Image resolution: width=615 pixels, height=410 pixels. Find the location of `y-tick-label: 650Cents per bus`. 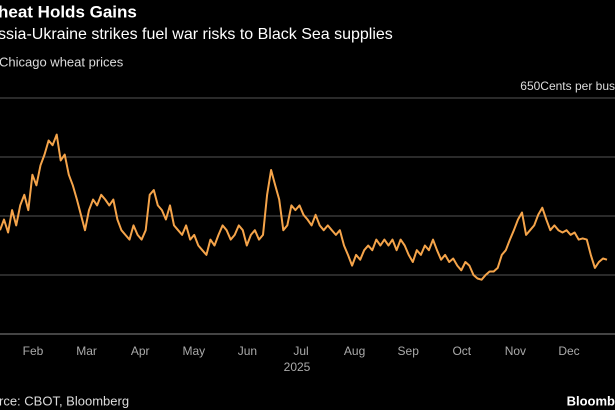

y-tick-label: 650Cents per bus is located at coordinates (567, 86).